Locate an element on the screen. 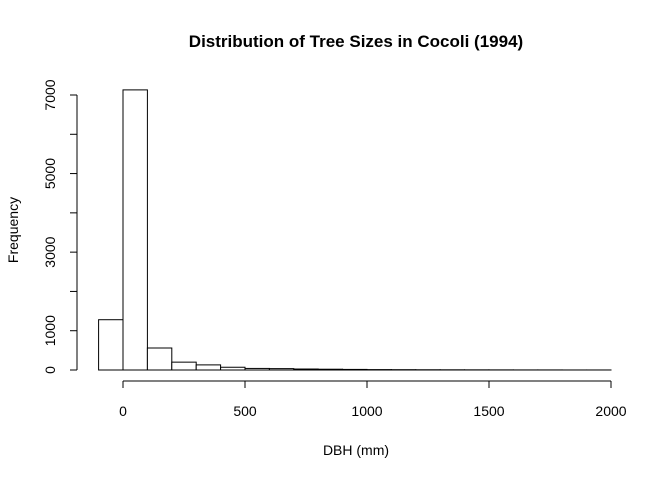 The image size is (672, 480). y-axis: 0 1000 3000 5000 7000 is located at coordinates (60, 226).